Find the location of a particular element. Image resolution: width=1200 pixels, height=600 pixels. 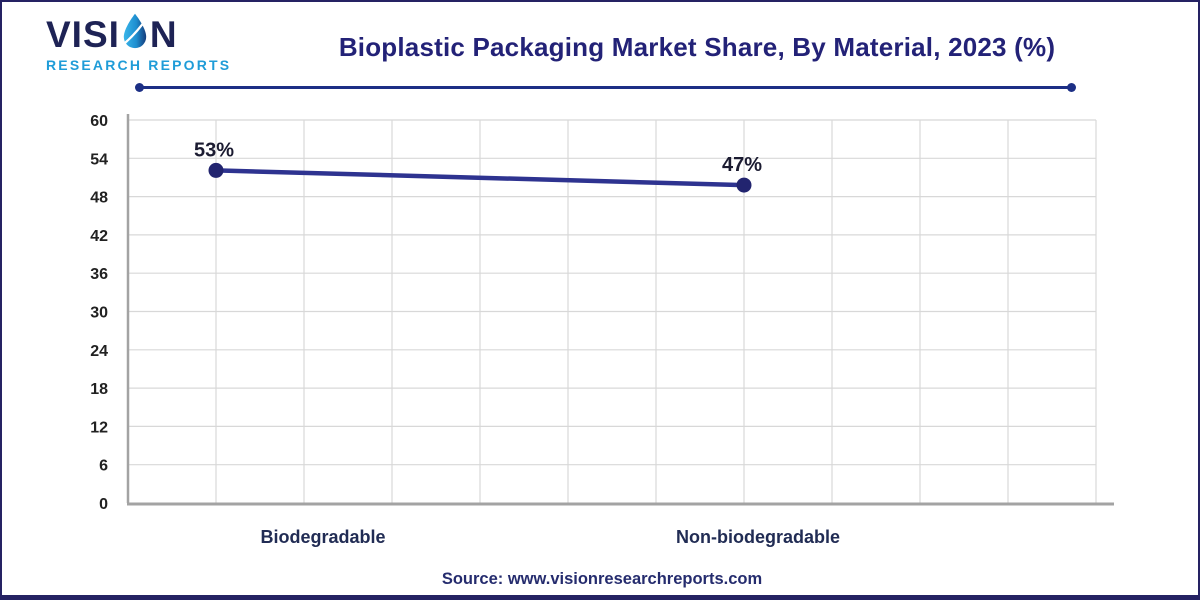

y-tick-label-60: 60 is located at coordinates (99, 121).